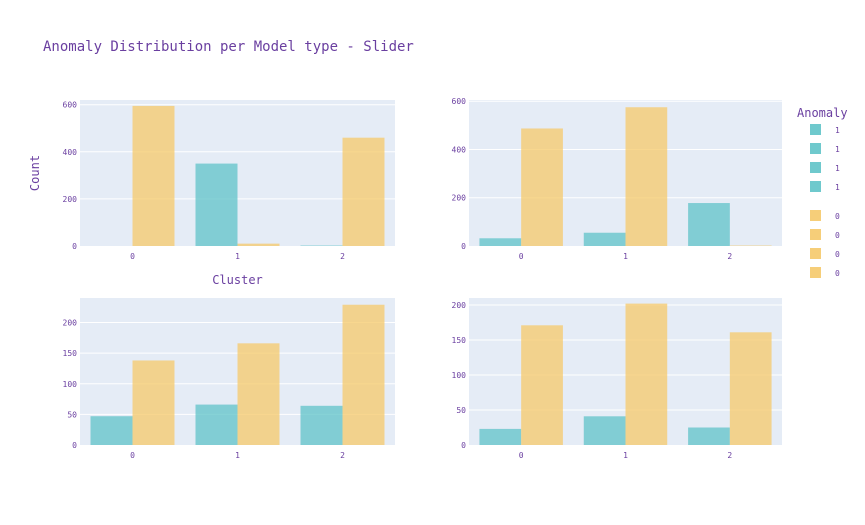 This screenshot has width=865, height=525. Describe the element at coordinates (617, 179) in the screenshot. I see `subplot-1: 0 200 400 600 0 1 2` at that location.